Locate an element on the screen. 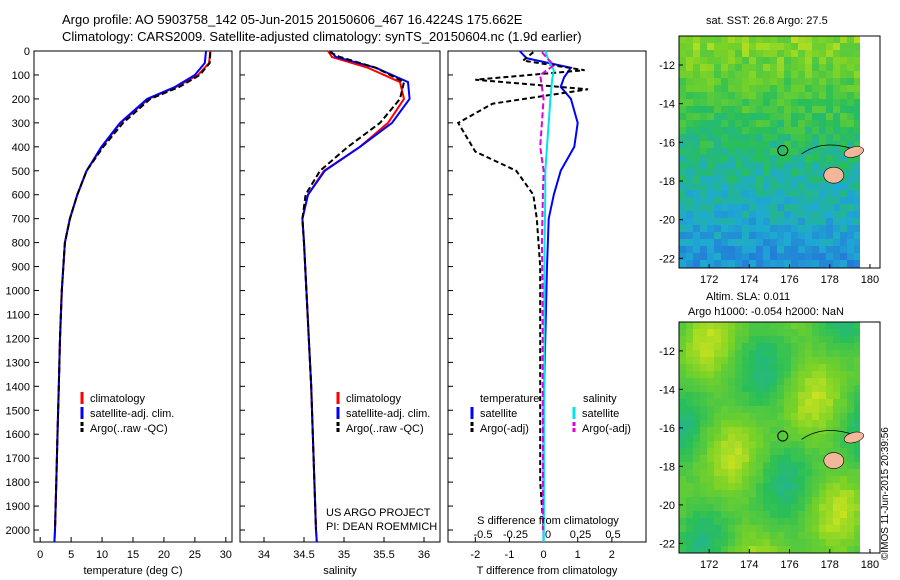  series-argo-raw-qc- is located at coordinates (353, 291).